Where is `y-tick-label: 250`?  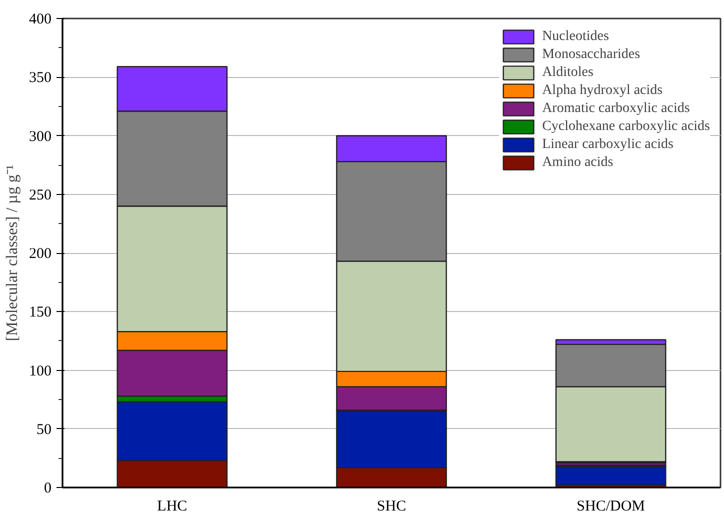 y-tick-label: 250 is located at coordinates (40, 195).